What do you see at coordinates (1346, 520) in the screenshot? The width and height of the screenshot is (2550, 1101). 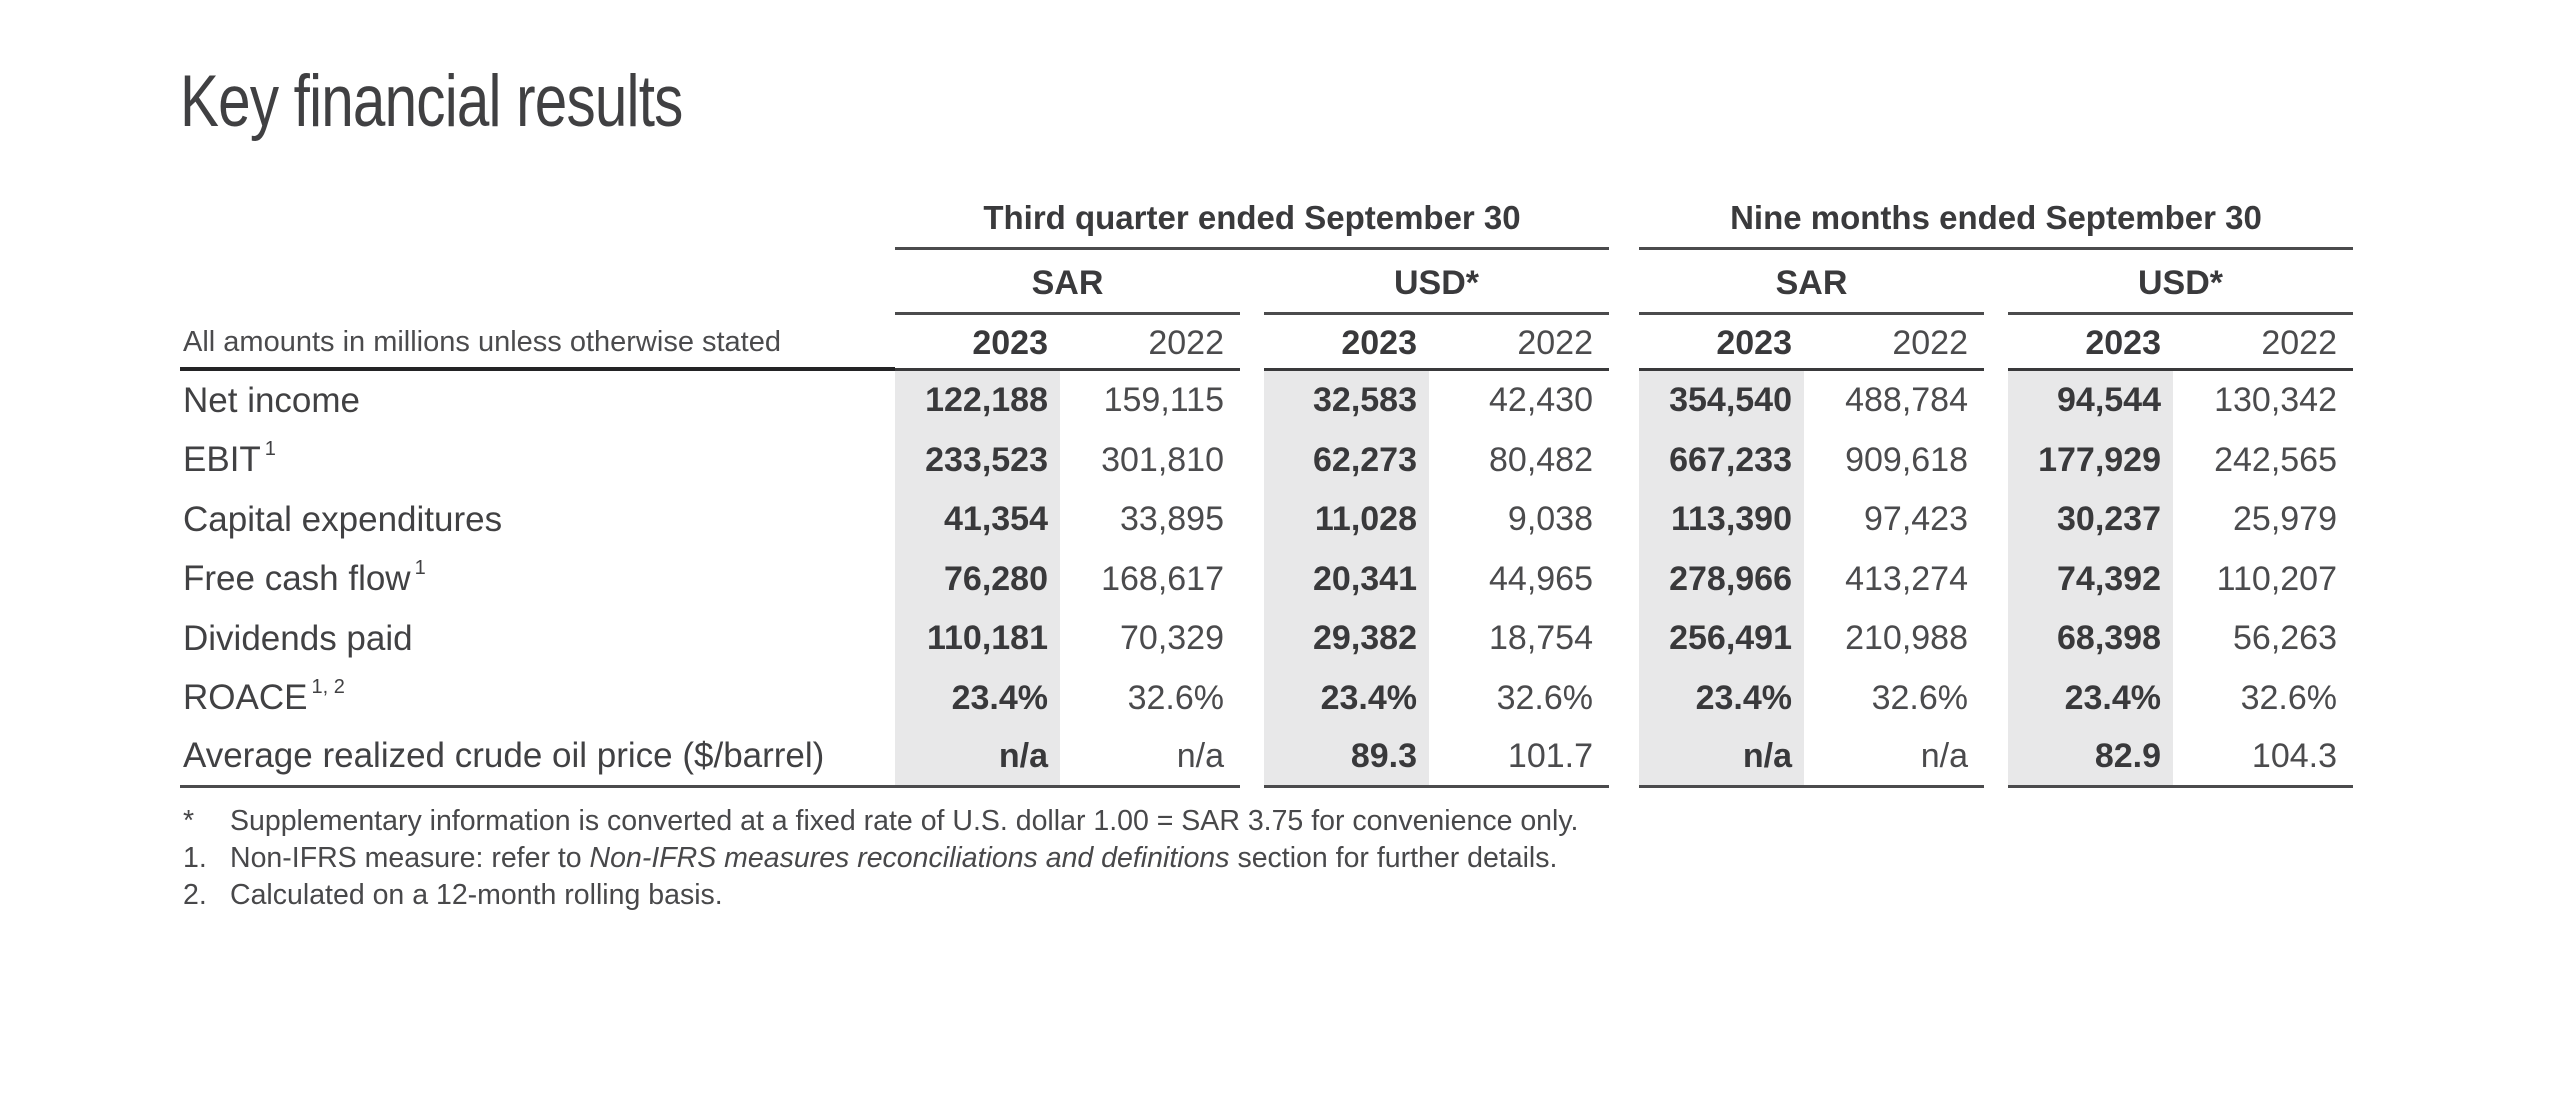 I see `value-2023: 11,028` at bounding box center [1346, 520].